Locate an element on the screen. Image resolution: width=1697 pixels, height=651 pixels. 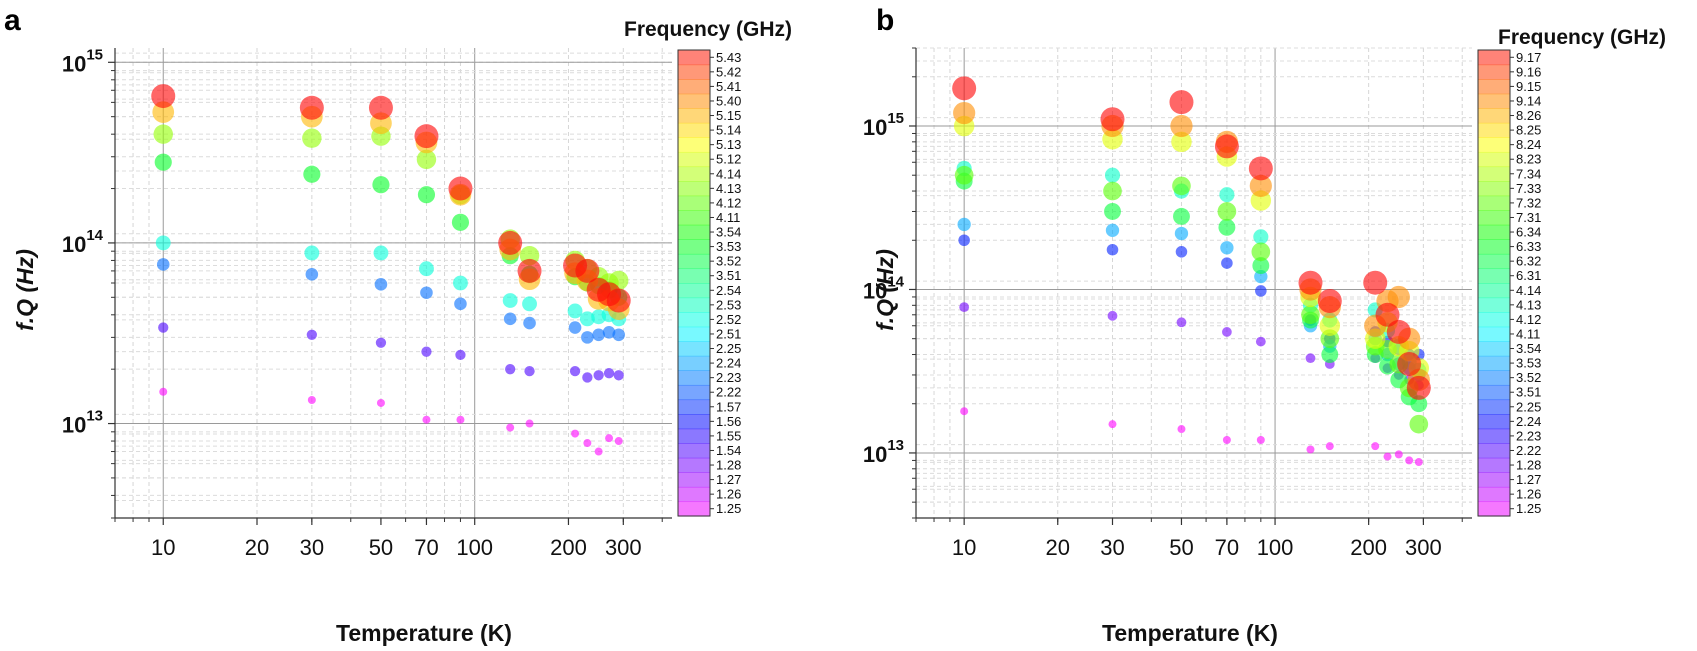
colorbar-tick-label: 1.26 is located at coordinates (728, 494).